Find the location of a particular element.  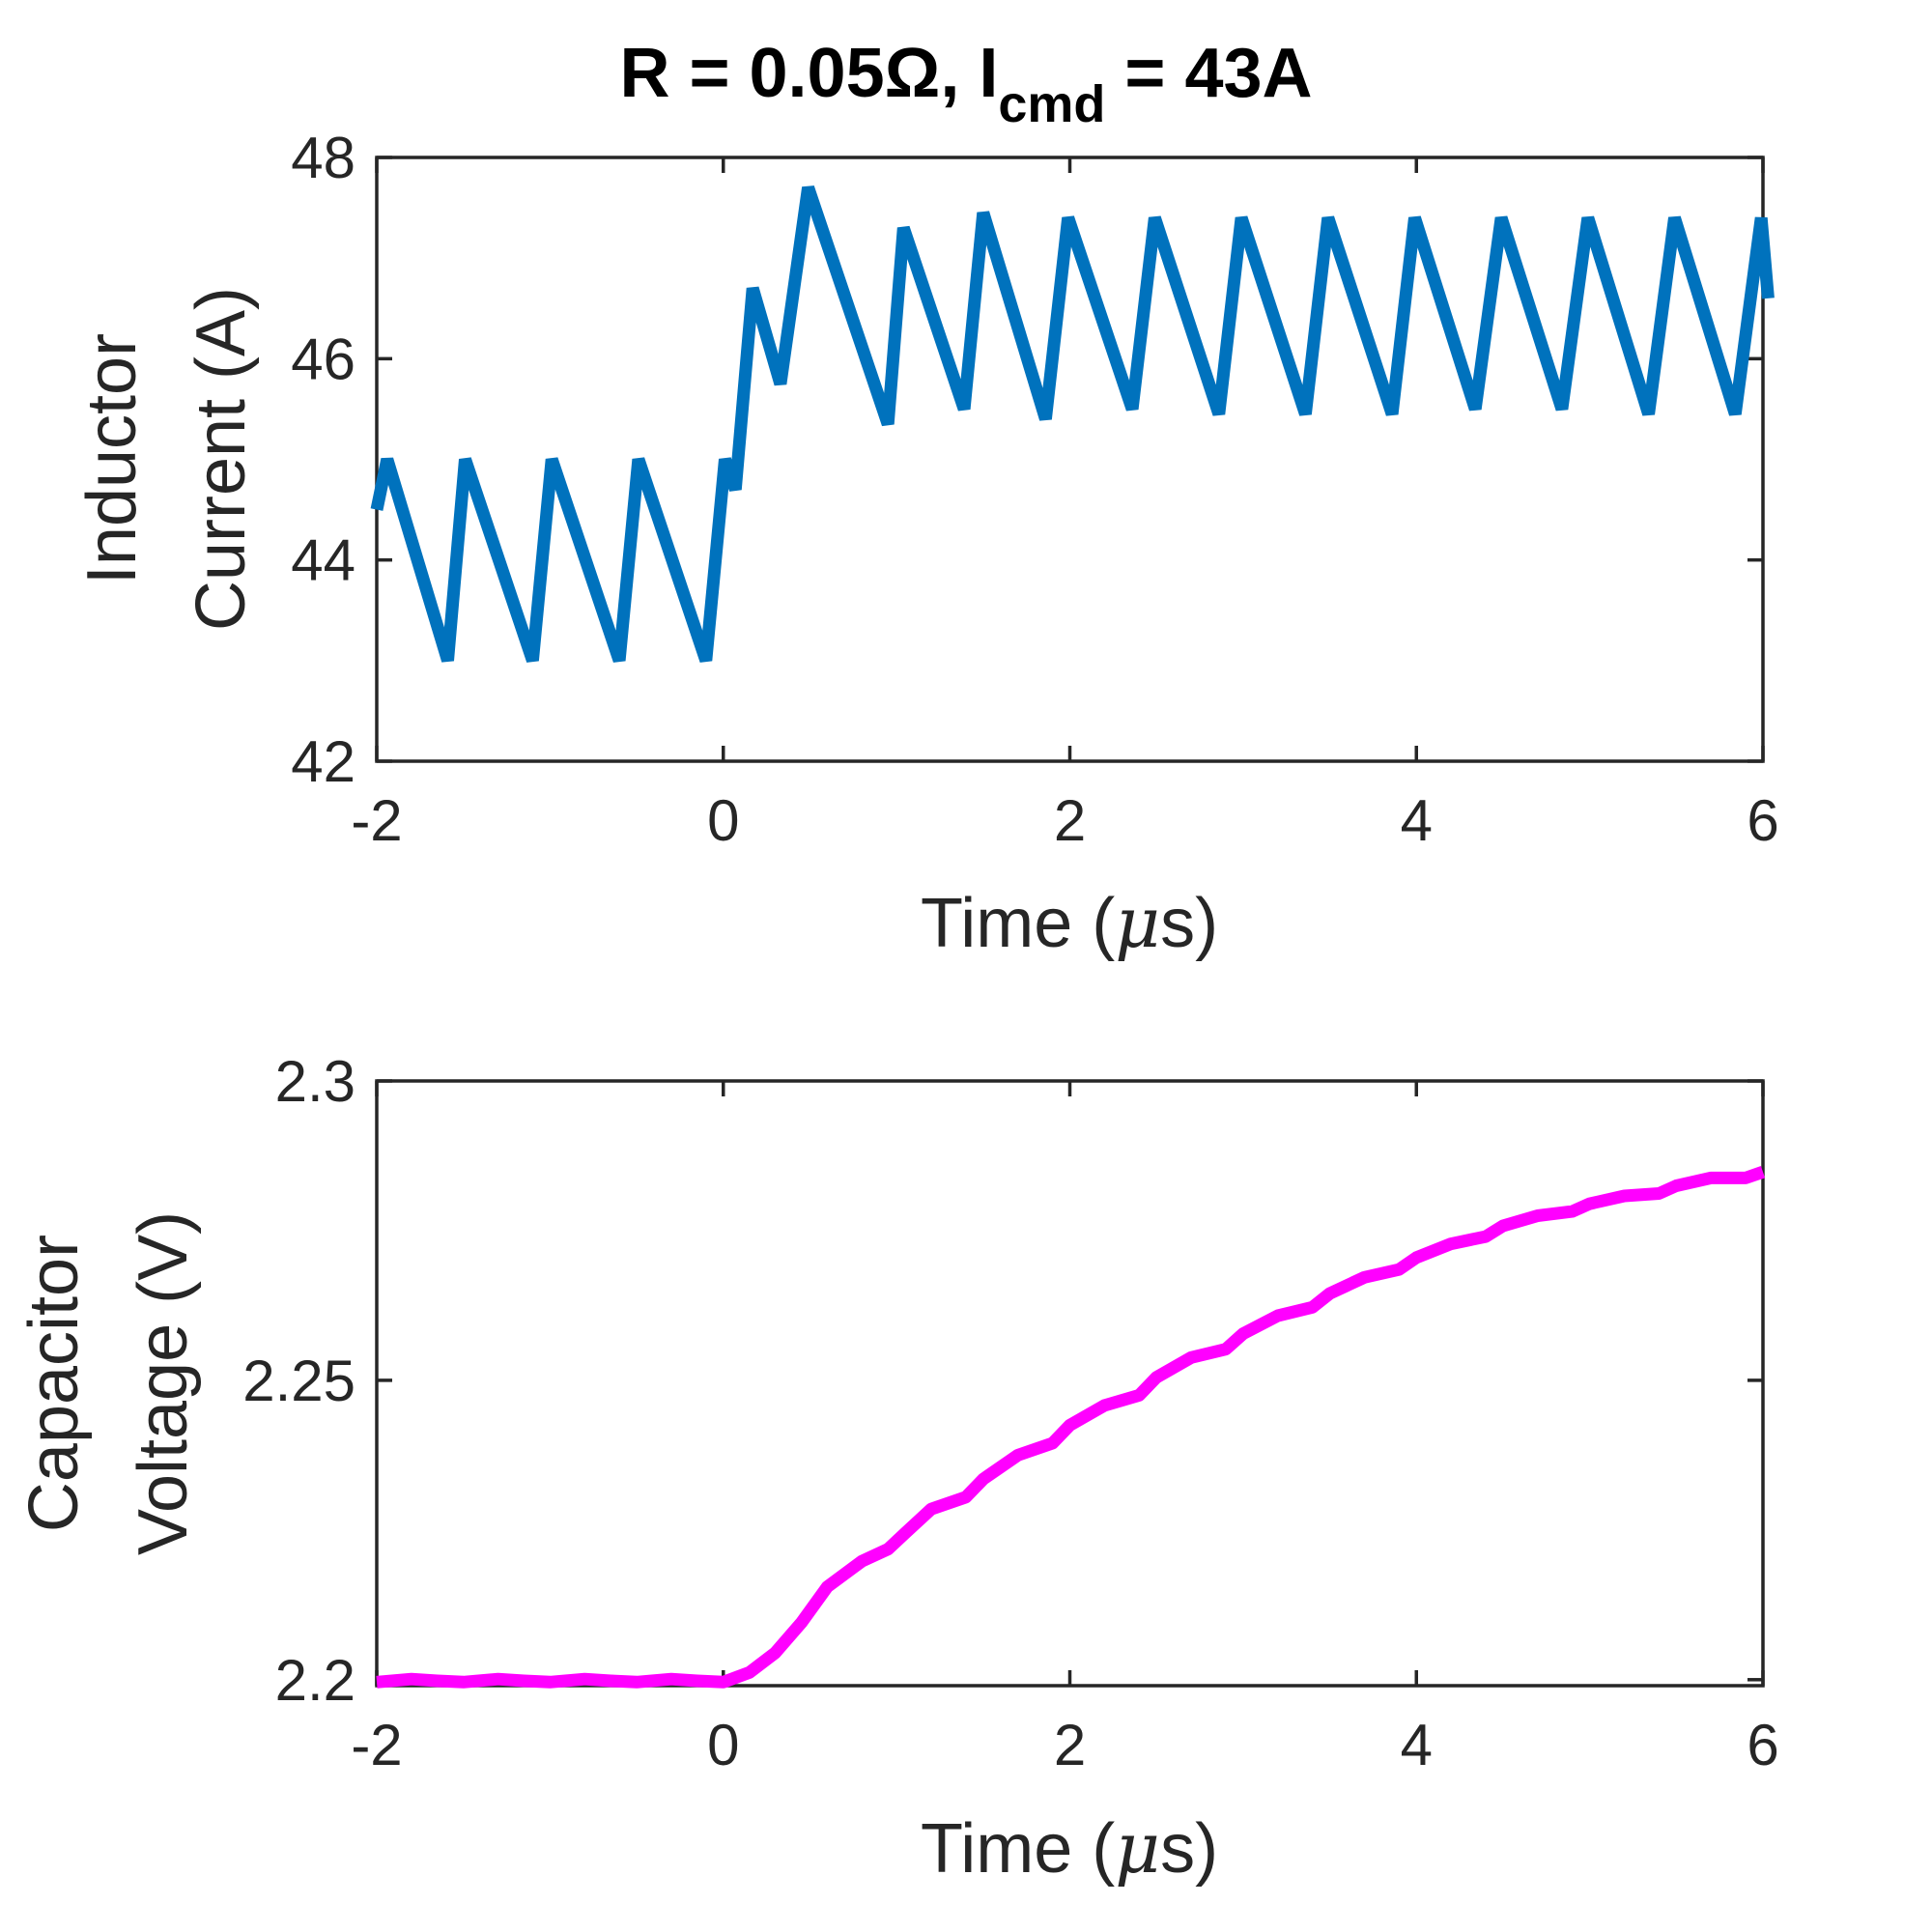

chart-title-tail: = 43A is located at coordinates (1208, 73).